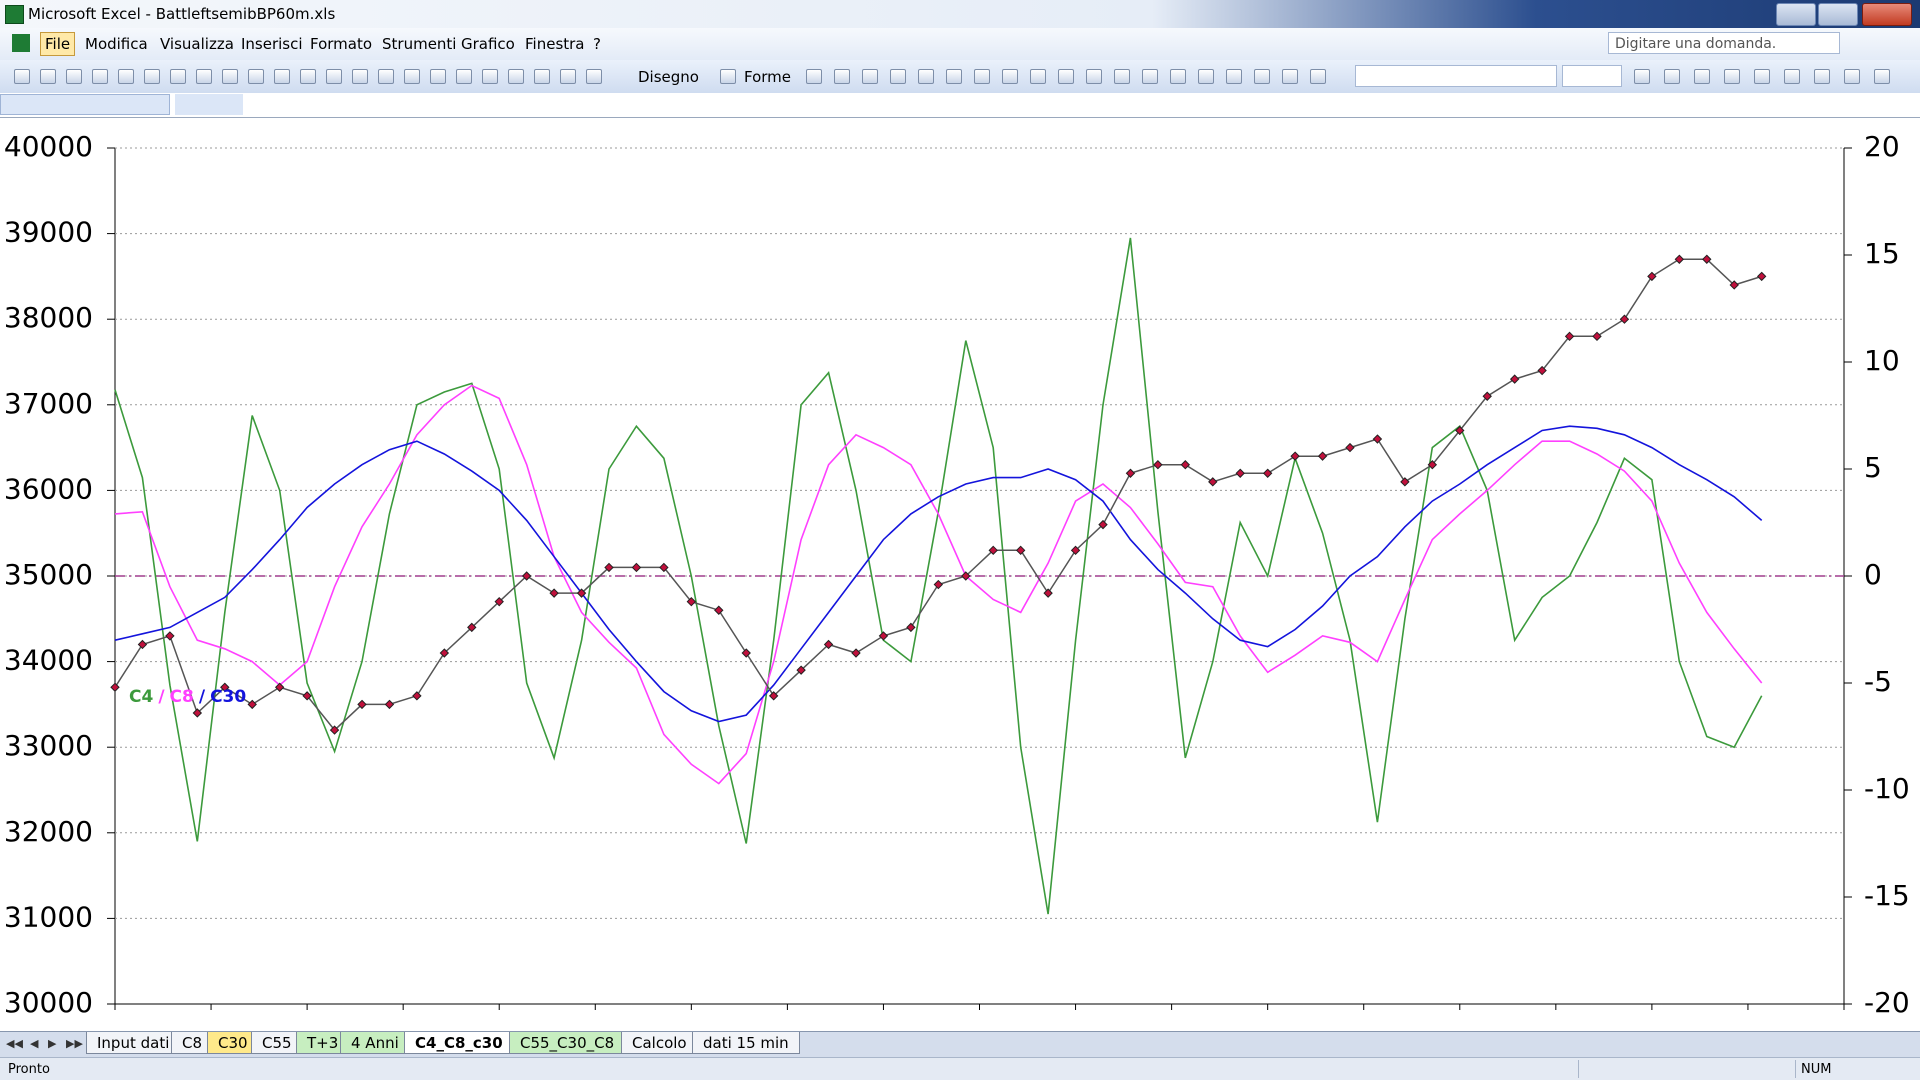 Image resolution: width=1920 pixels, height=1080 pixels. Describe the element at coordinates (1456, 76) in the screenshot. I see `font-combo` at that location.